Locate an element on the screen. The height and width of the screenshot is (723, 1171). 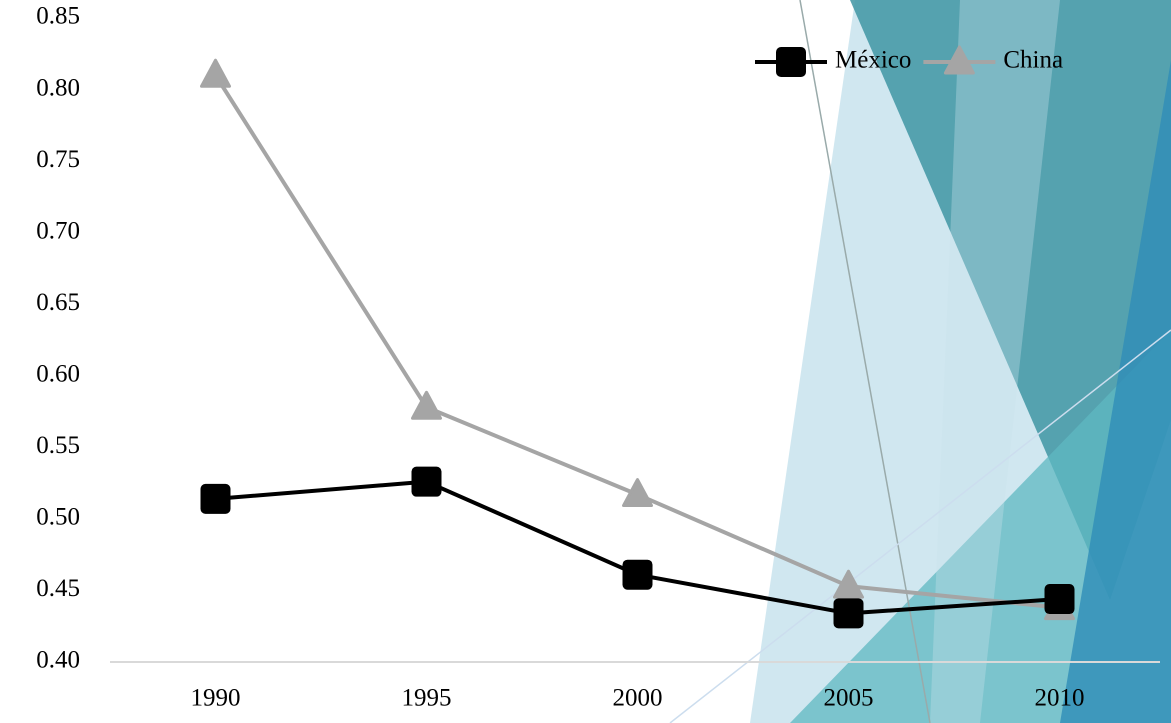
y-tick-label: 0.70 is located at coordinates (58, 230).